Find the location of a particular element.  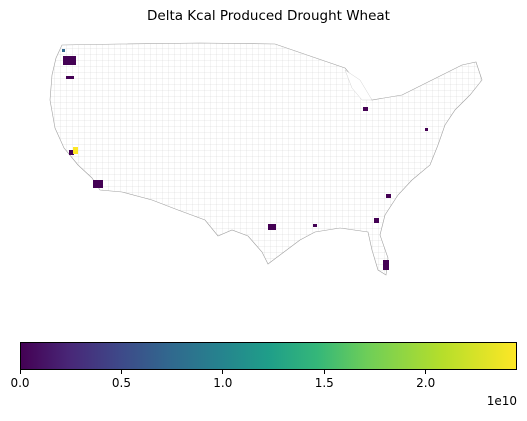

county-fl is located at coordinates (386, 265).